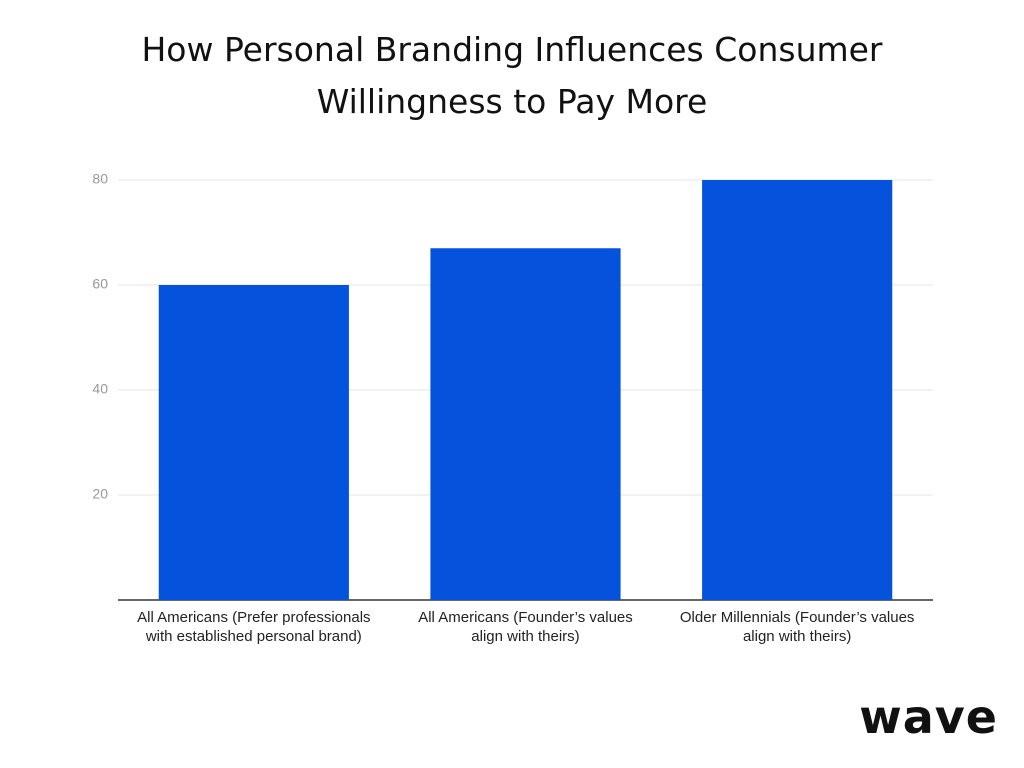 The image size is (1024, 768). I want to click on y-tick-label: 20, so click(100, 494).